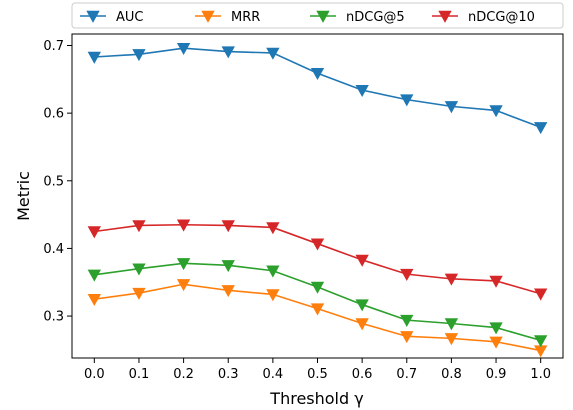 This screenshot has height=410, width=573. I want to click on y-tick-label: 0.5, so click(53, 181).